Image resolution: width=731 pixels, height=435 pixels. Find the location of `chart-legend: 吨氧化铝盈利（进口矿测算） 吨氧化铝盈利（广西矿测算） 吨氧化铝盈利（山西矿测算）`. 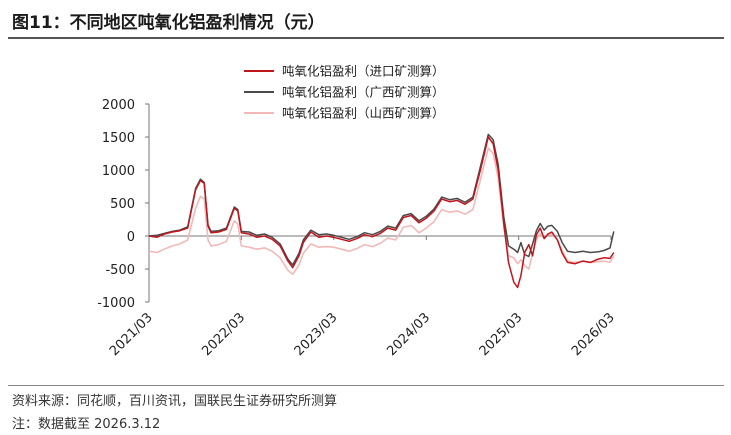

chart-legend: 吨氧化铝盈利（进口矿测算） 吨氧化铝盈利（广西矿测算） 吨氧化铝盈利（山西矿测算） is located at coordinates (344, 92).